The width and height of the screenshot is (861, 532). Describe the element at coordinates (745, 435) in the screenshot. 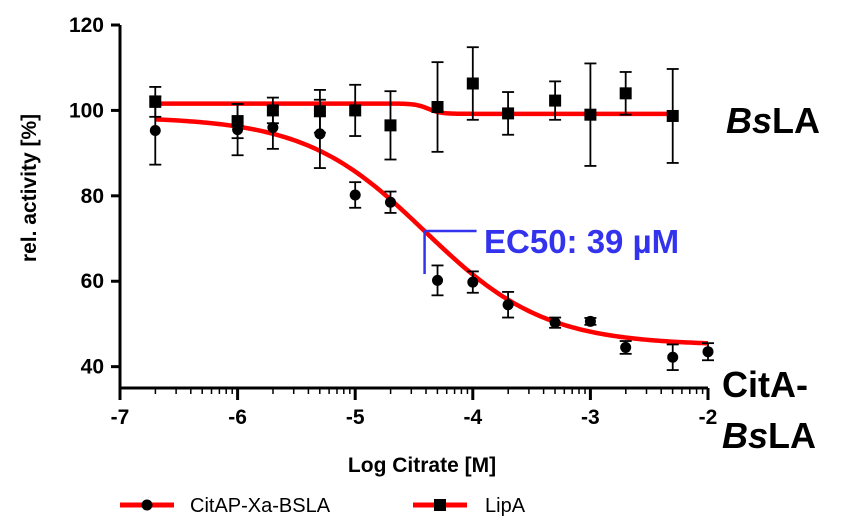

I see `cita-bsla-label-line2-prefix: Bs` at that location.